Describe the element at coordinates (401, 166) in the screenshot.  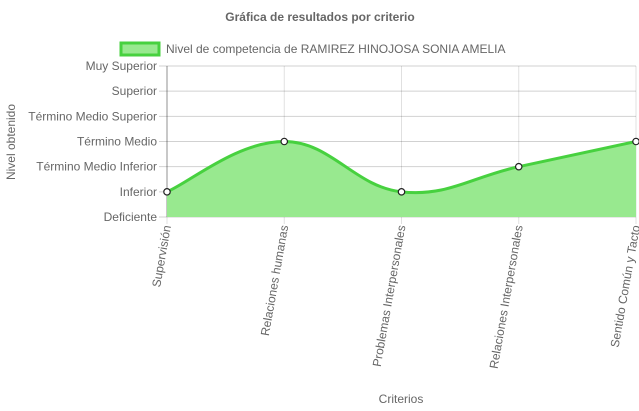
I see `series-points` at that location.